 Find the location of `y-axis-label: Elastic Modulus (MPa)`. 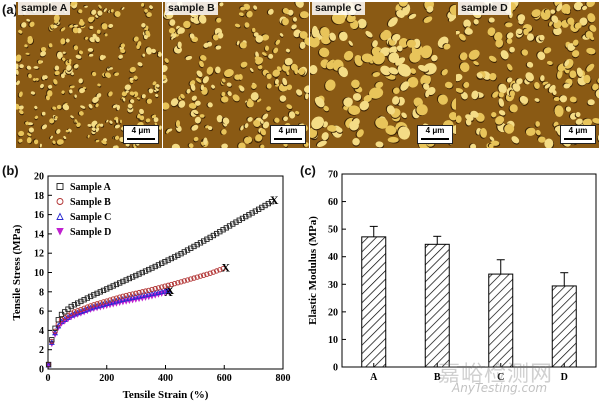

y-axis-label: Elastic Modulus (MPa) is located at coordinates (313, 270).